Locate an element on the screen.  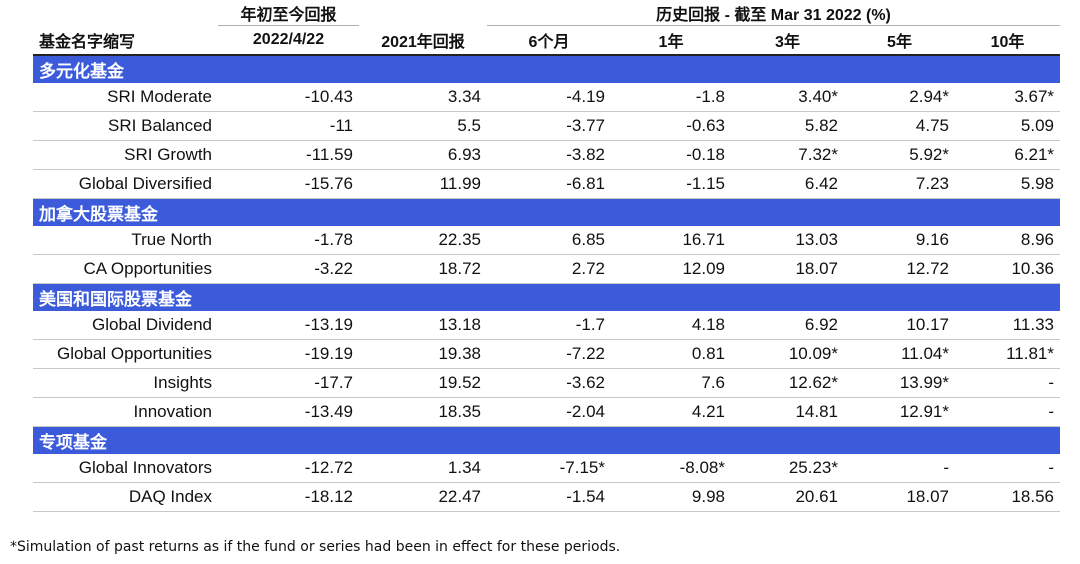
value-cell-m6: -4.19 is located at coordinates (549, 97).